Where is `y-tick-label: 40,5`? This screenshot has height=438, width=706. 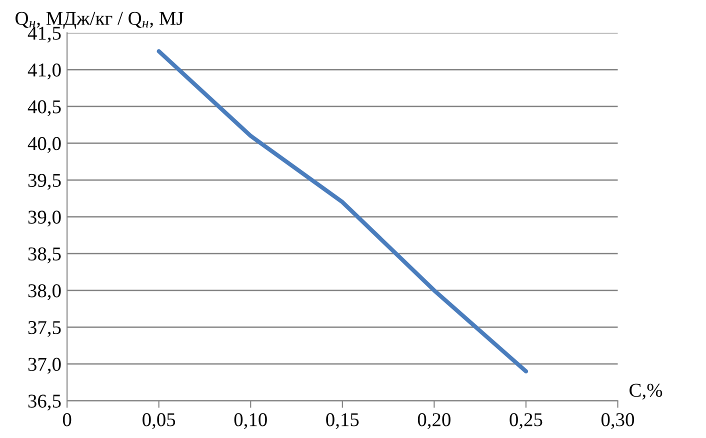
y-tick-label: 40,5 is located at coordinates (44, 108).